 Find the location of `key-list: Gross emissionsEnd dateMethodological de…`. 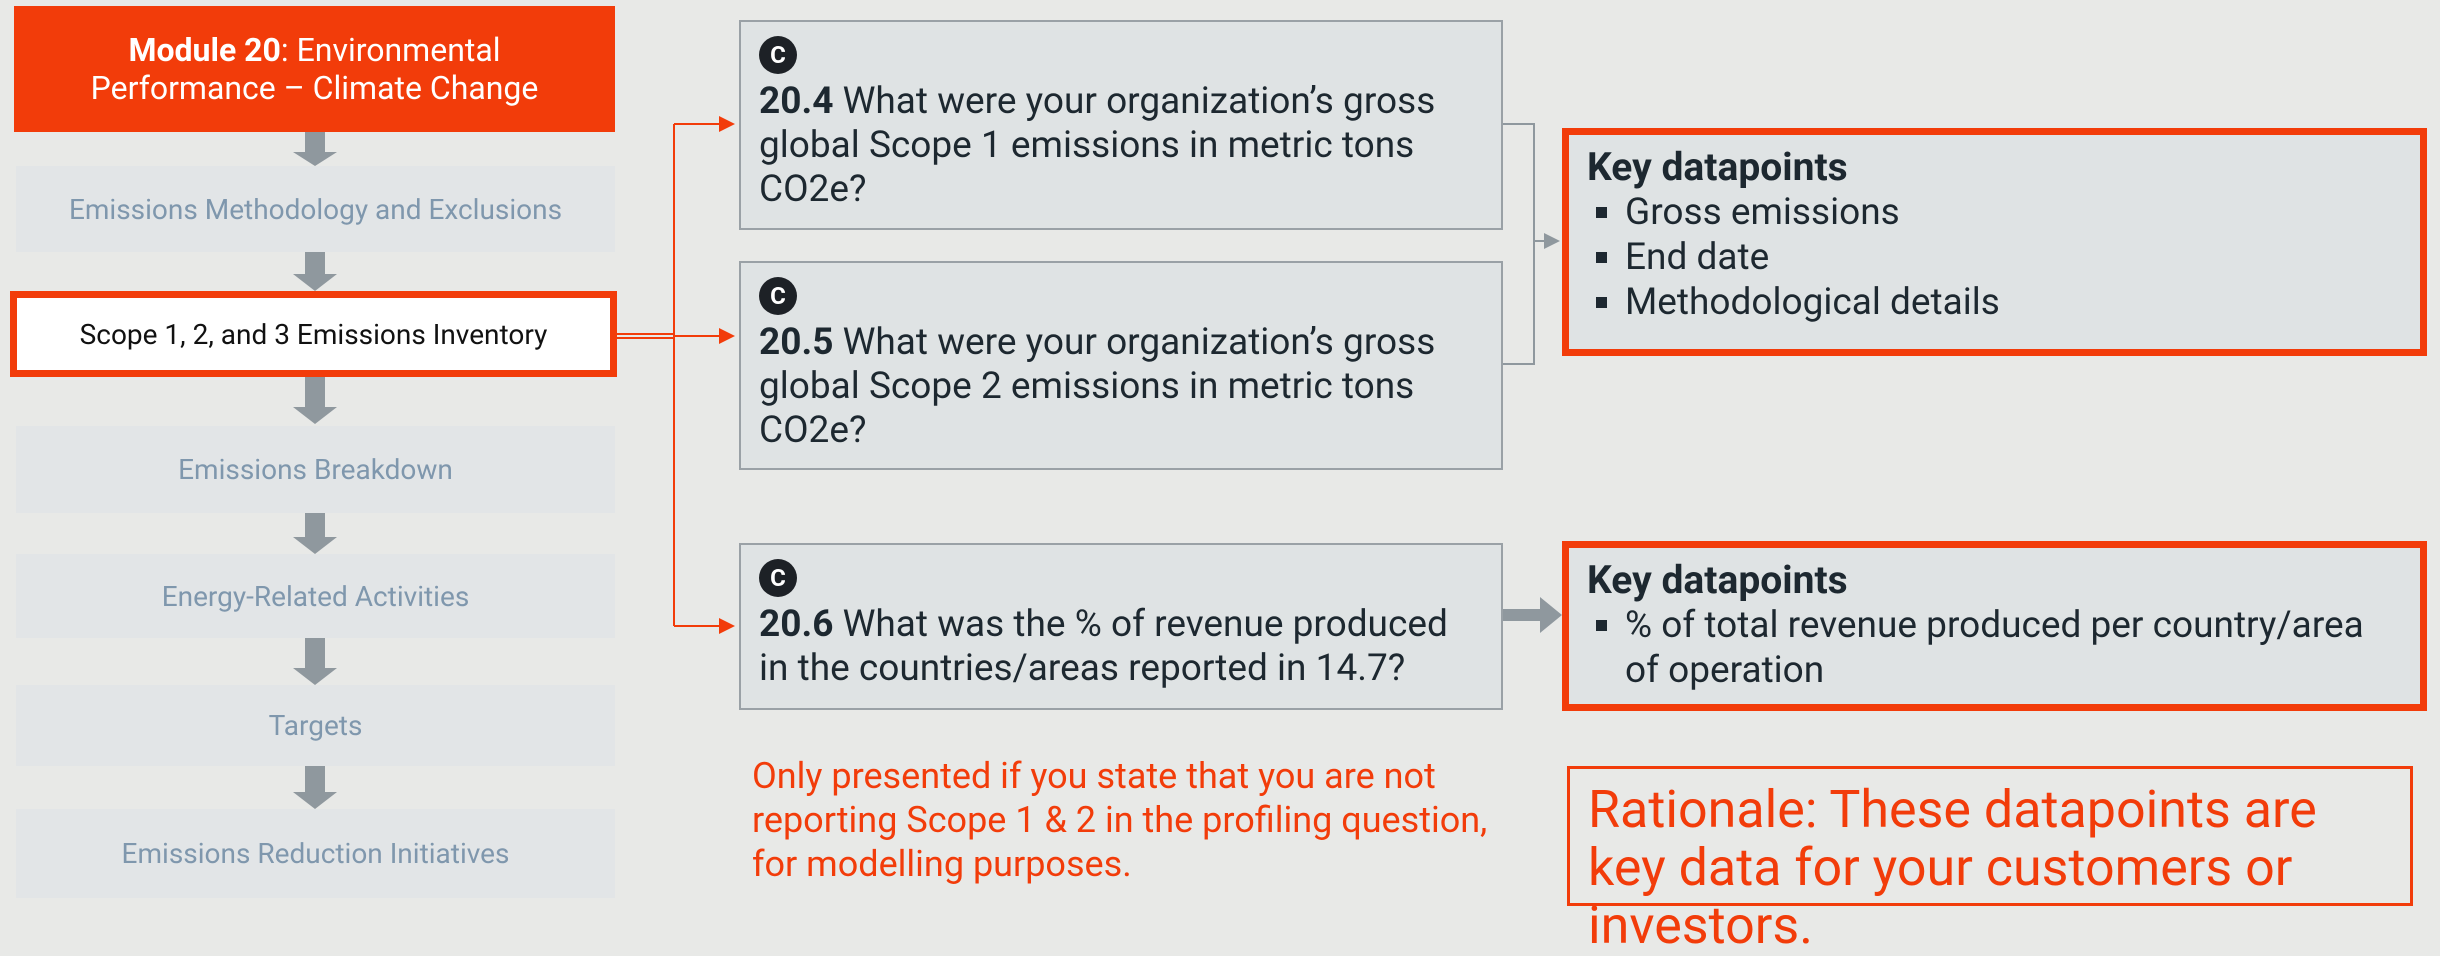

key-list: Gross emissionsEnd dateMethodological de… is located at coordinates (1994, 257).